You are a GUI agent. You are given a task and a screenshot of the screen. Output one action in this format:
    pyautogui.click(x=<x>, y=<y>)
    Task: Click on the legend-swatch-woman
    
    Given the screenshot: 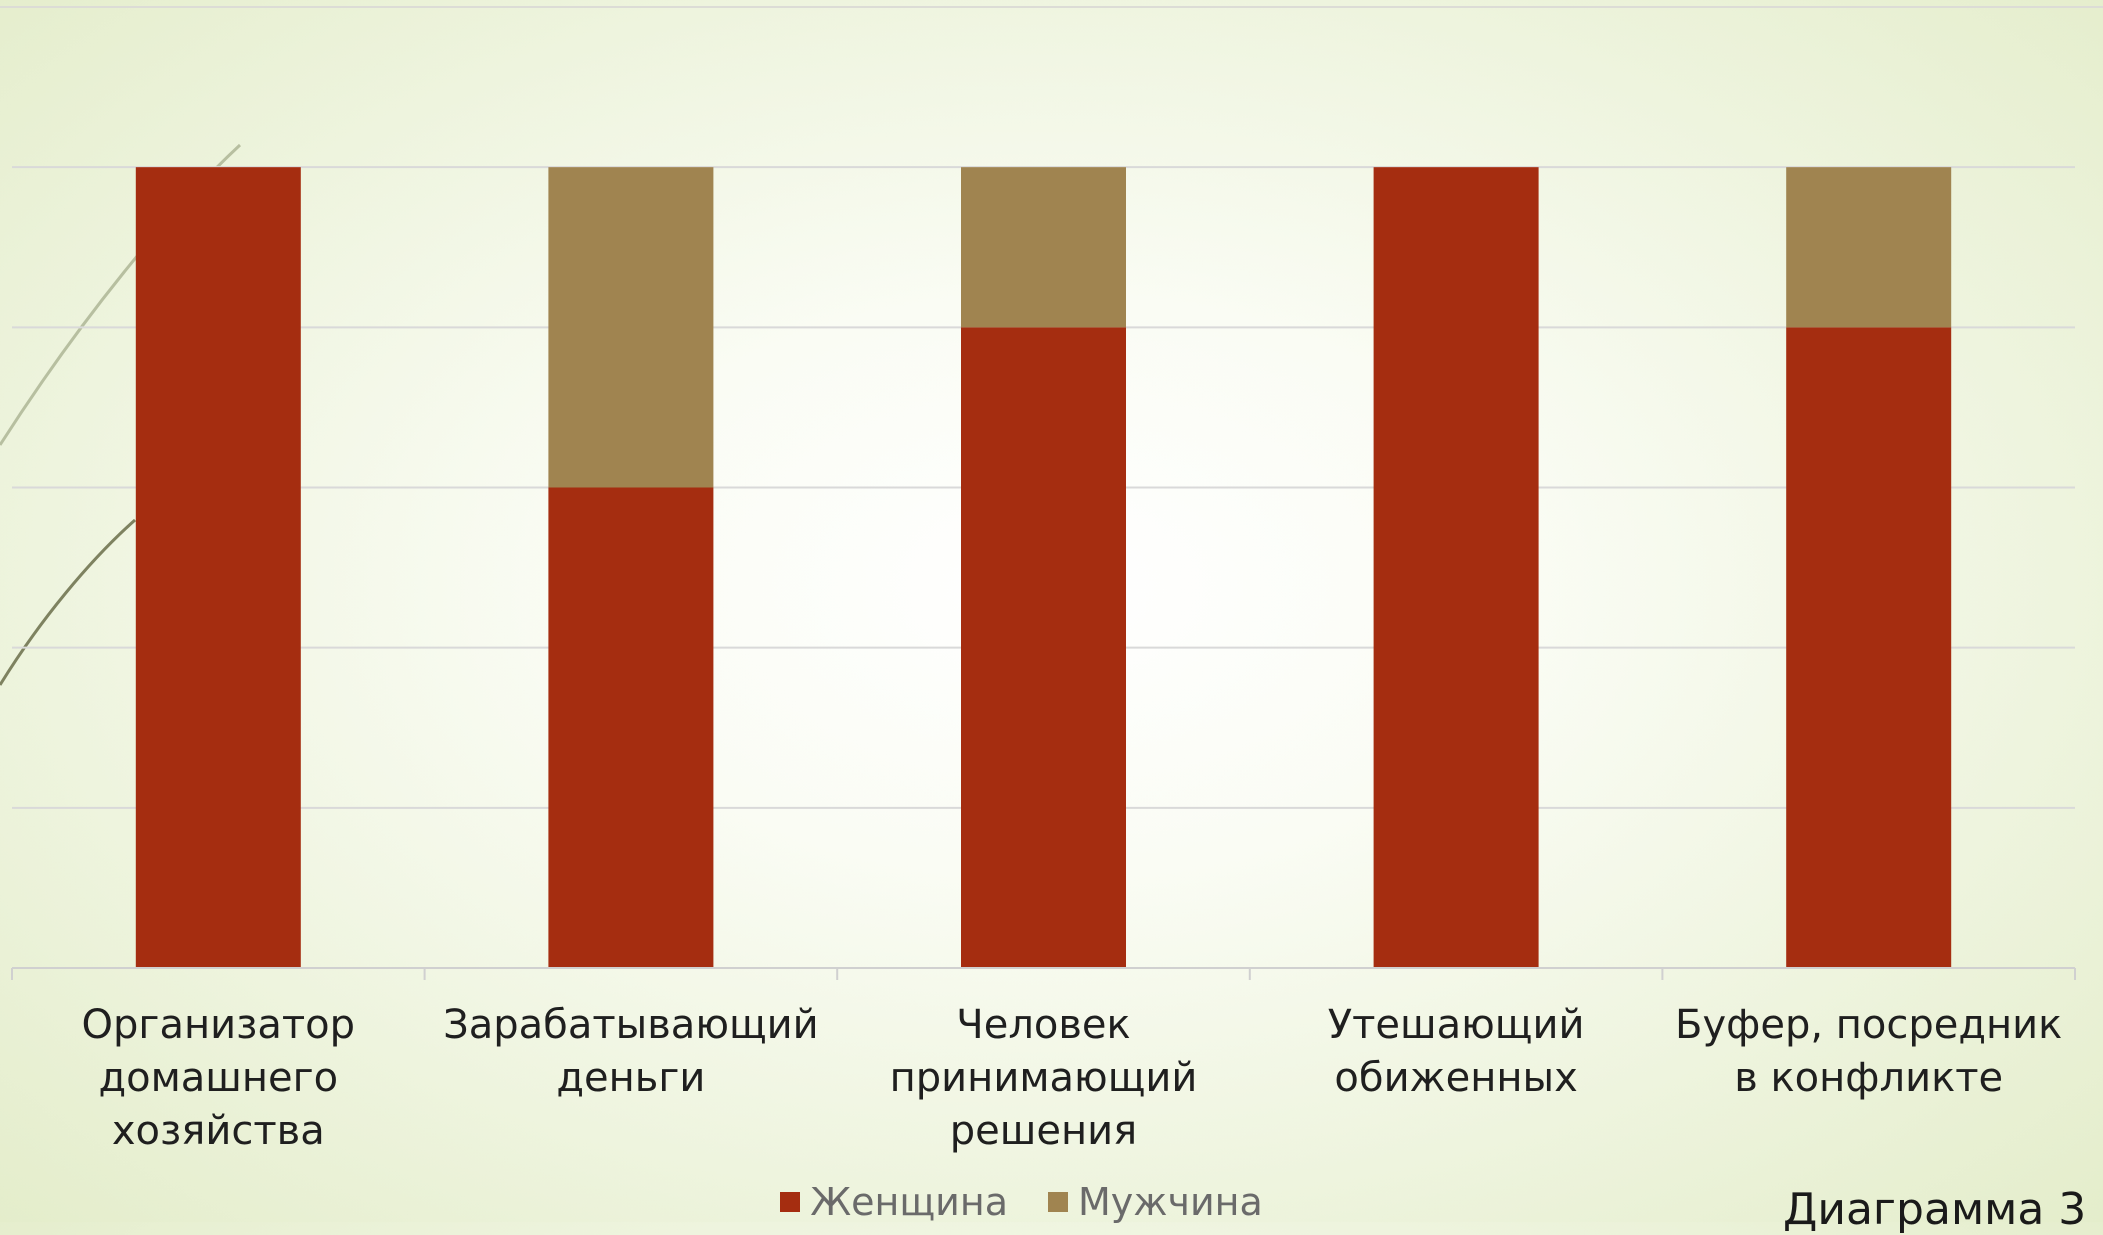 What is the action you would take?
    pyautogui.click(x=790, y=1202)
    